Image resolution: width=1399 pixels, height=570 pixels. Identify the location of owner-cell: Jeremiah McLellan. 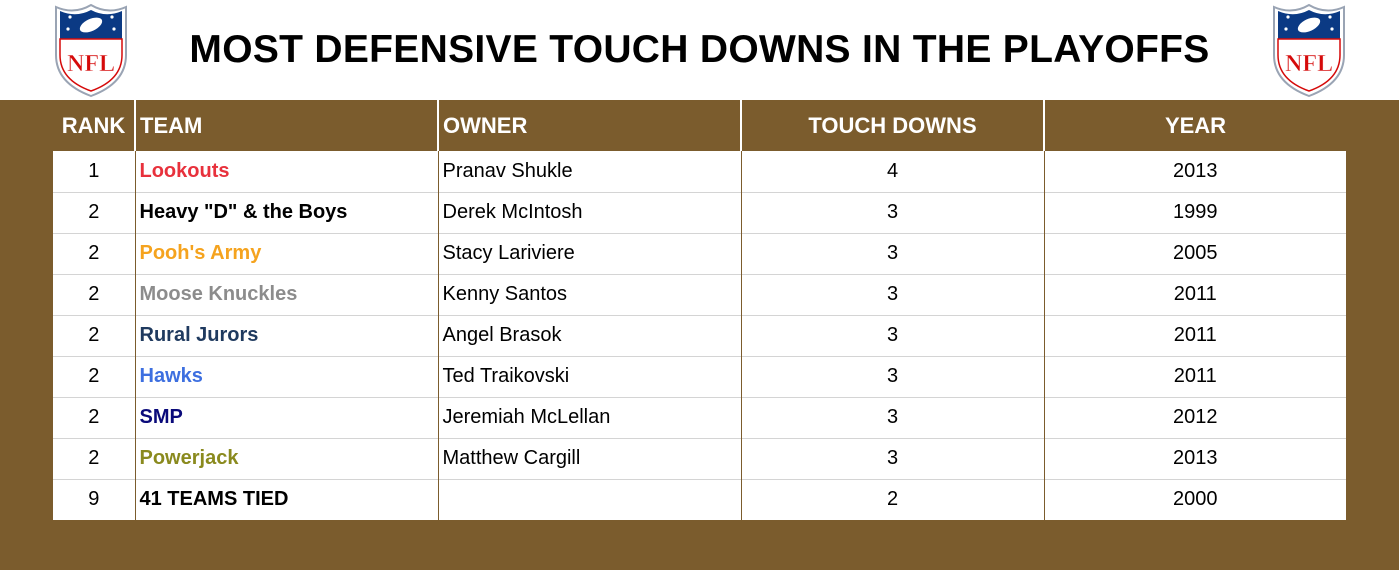
(589, 417).